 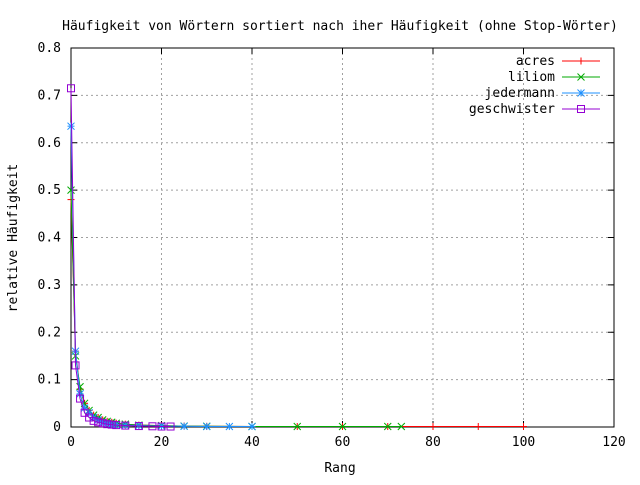 I want to click on legend-label: jedermann, so click(x=520, y=93).